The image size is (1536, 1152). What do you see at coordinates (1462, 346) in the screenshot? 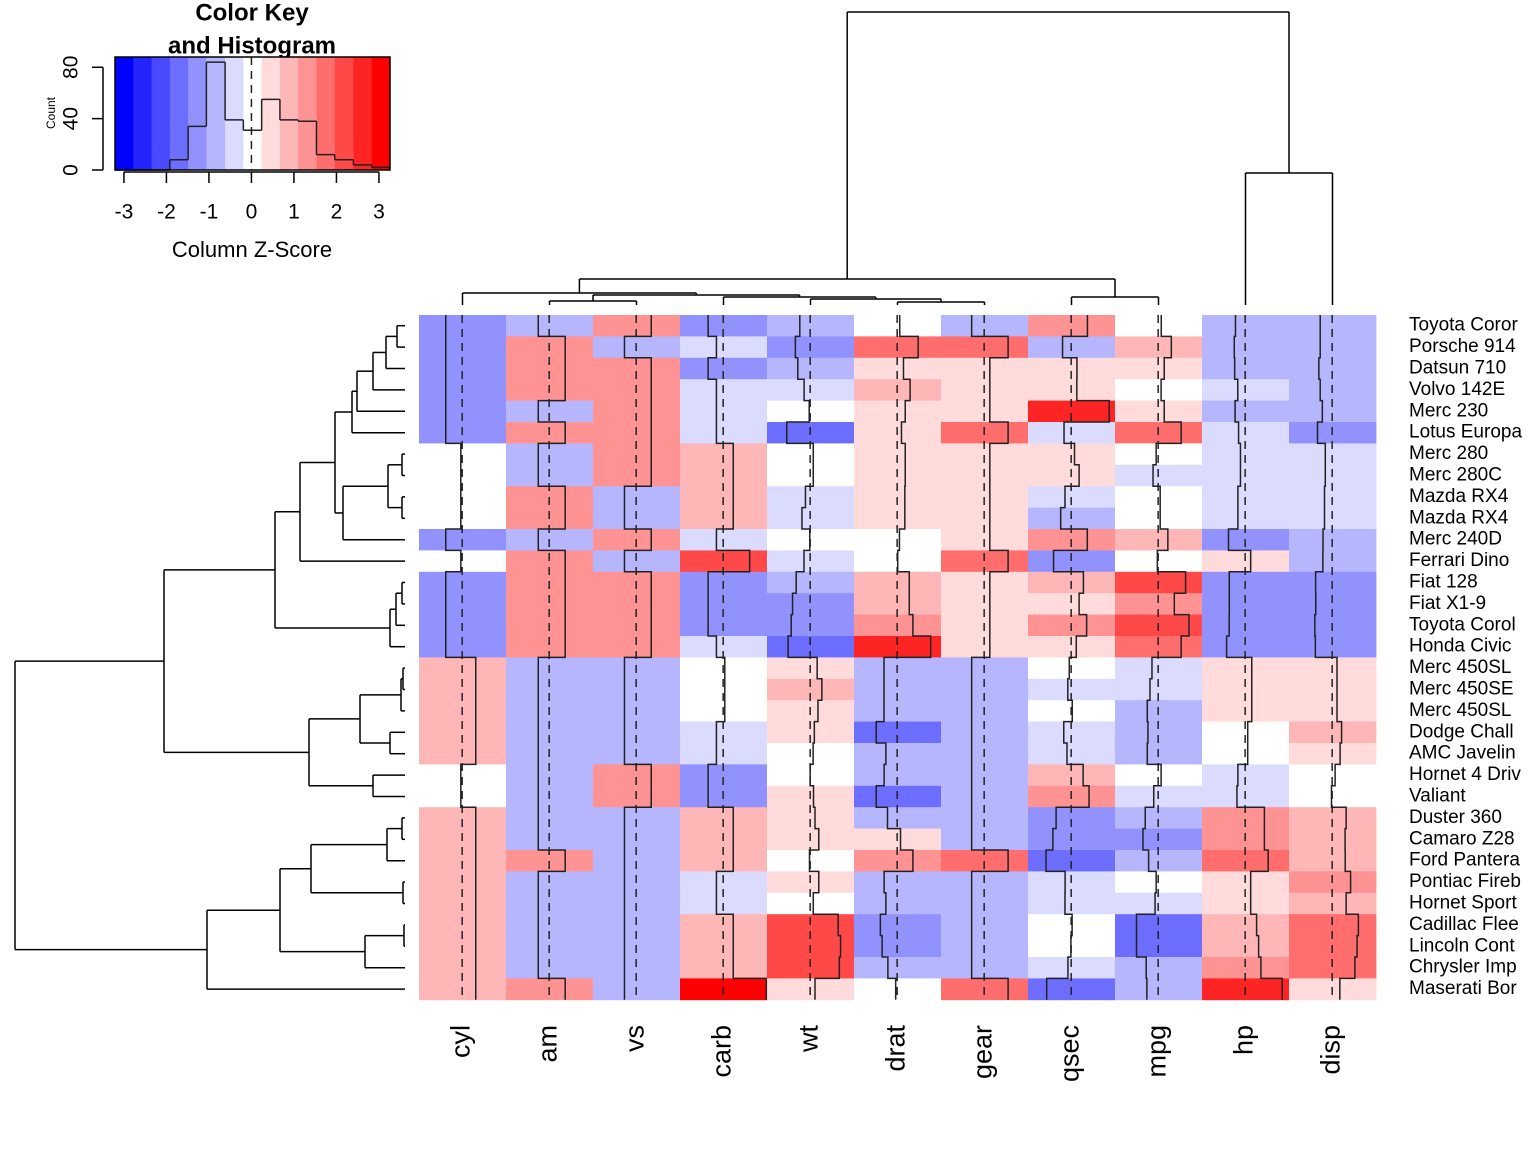
I see `row-label: Porsche 914` at bounding box center [1462, 346].